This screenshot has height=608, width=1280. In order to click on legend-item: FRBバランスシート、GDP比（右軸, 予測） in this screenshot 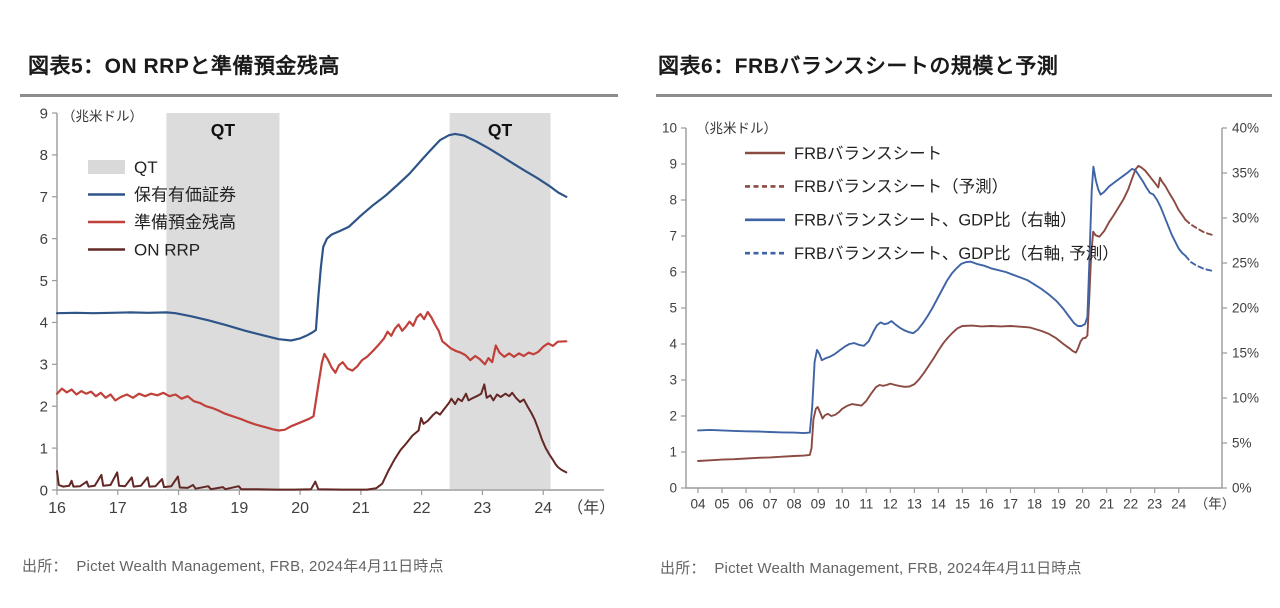, I will do `click(932, 253)`.